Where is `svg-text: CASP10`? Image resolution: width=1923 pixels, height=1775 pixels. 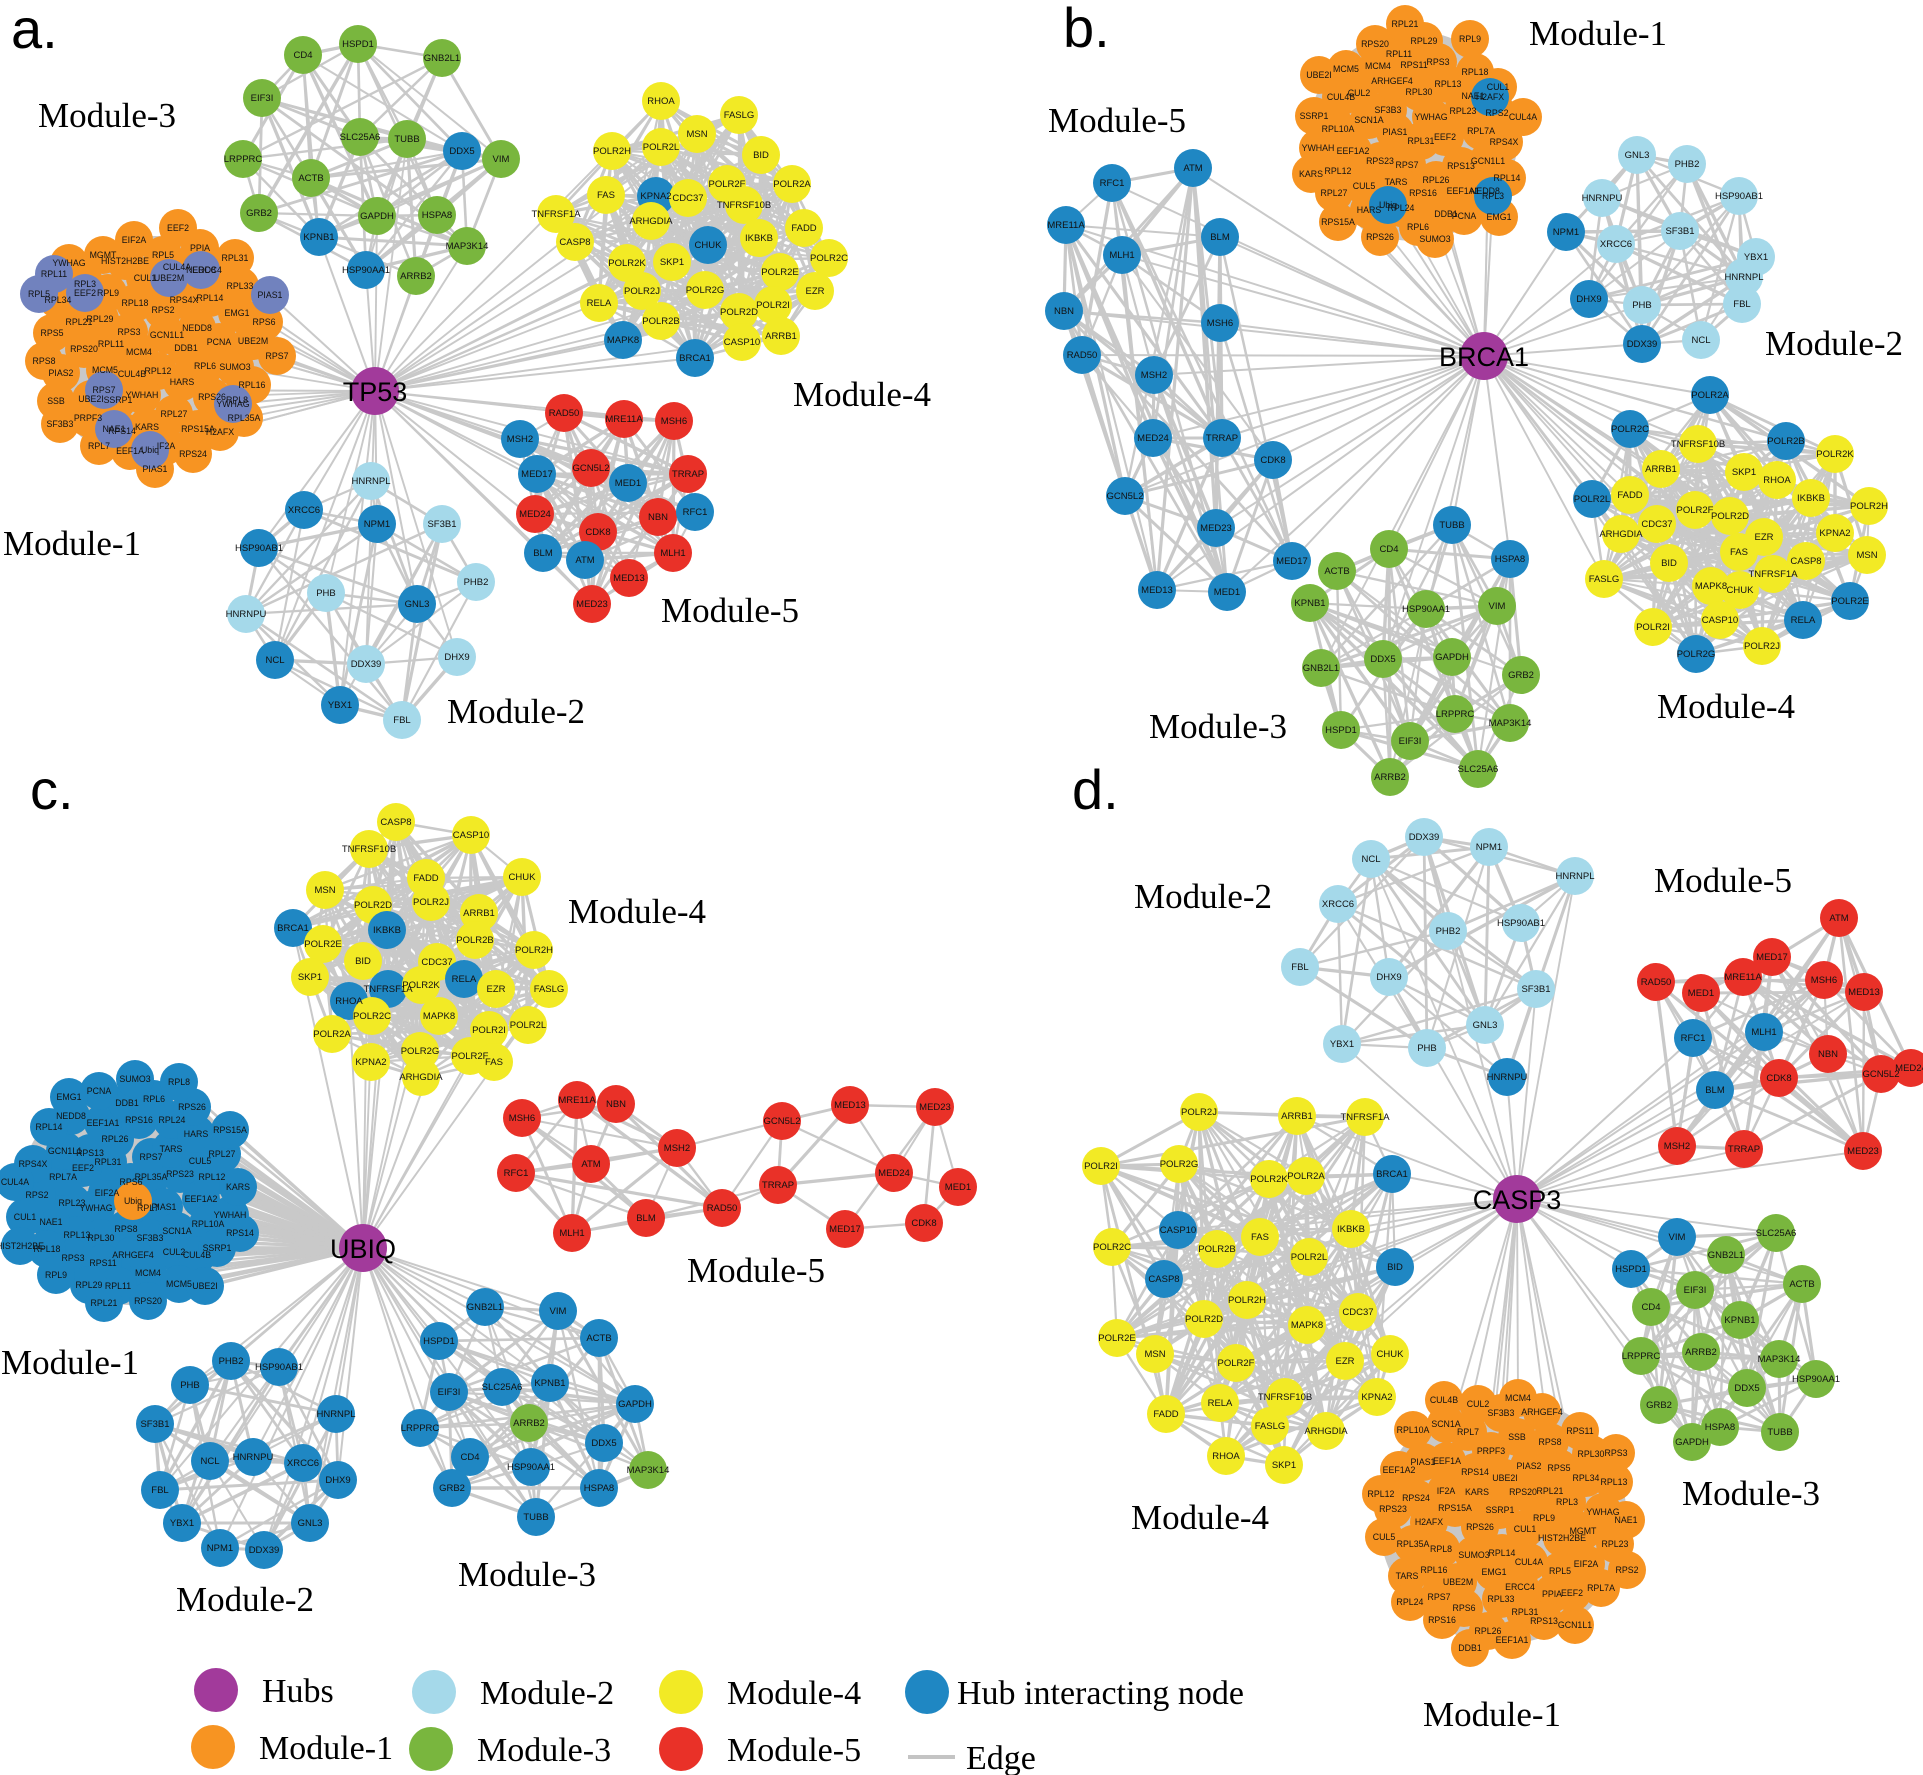
svg-text: CASP10 is located at coordinates (471, 835).